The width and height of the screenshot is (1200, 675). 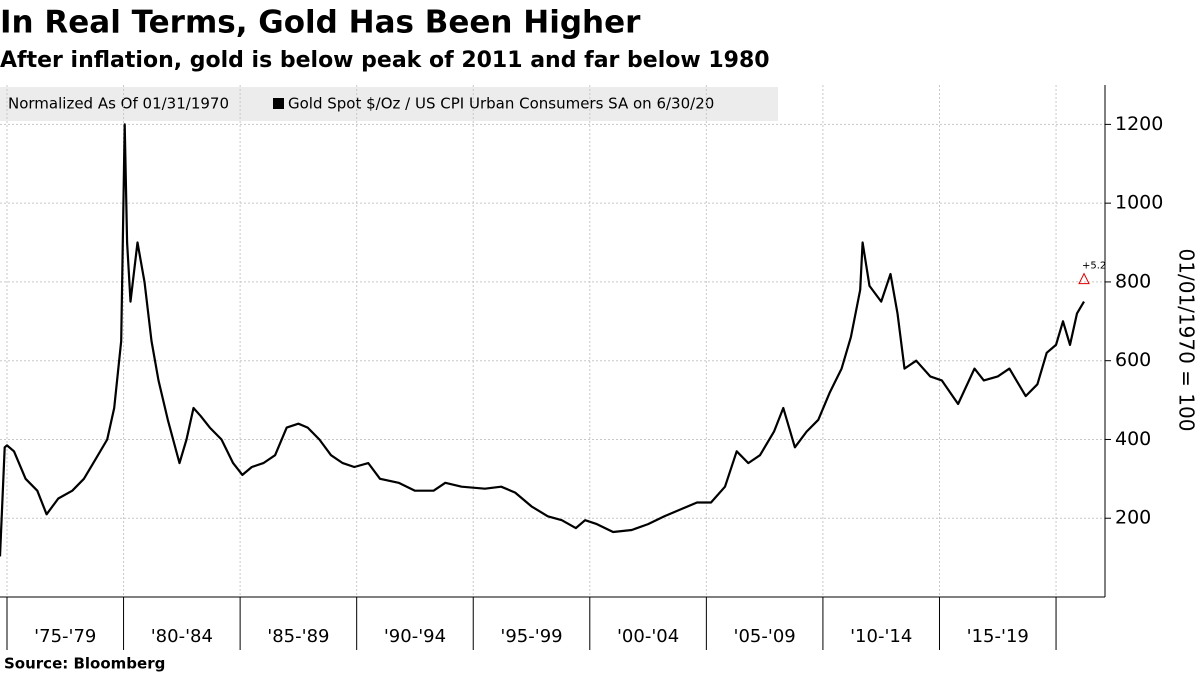 What do you see at coordinates (765, 636) in the screenshot?
I see `x-tick-label: '05-'09` at bounding box center [765, 636].